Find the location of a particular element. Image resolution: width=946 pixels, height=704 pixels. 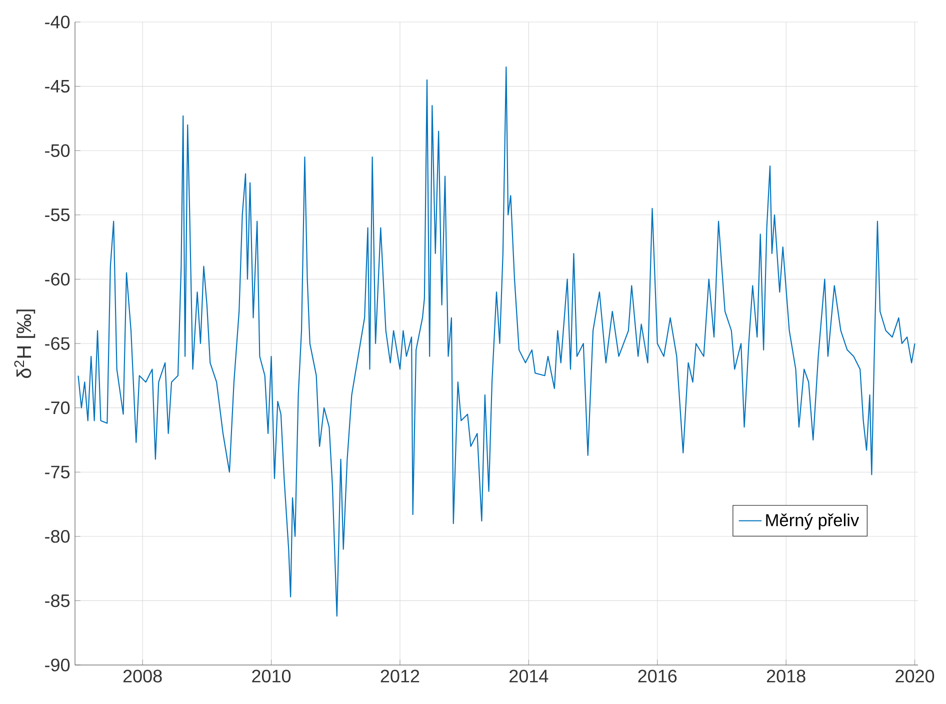

x-tick-label: 2014 is located at coordinates (529, 676).